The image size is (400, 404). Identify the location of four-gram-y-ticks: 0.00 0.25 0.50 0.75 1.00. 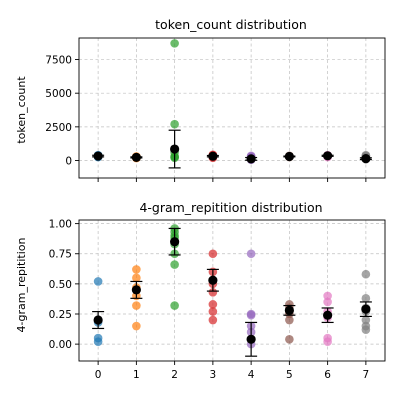
(64, 285).